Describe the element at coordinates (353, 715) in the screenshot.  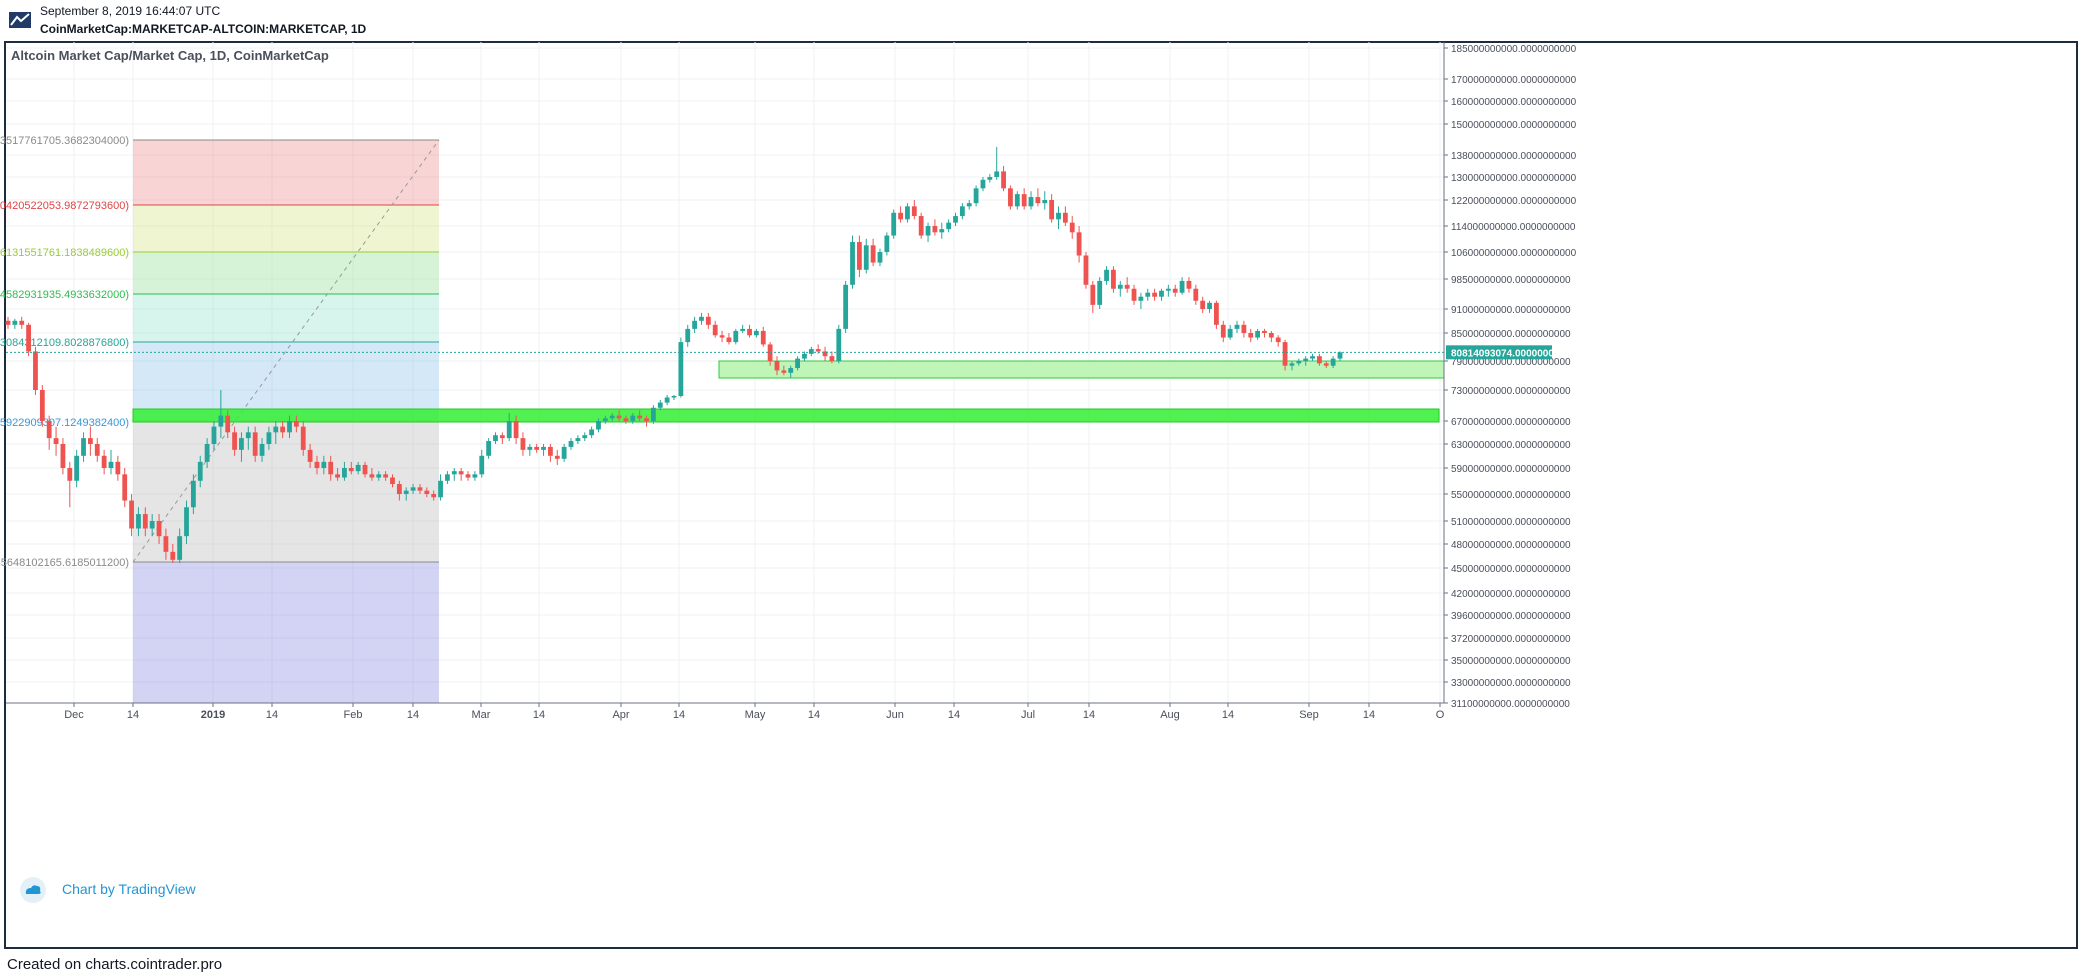
I see `x-tick-label: Feb` at that location.